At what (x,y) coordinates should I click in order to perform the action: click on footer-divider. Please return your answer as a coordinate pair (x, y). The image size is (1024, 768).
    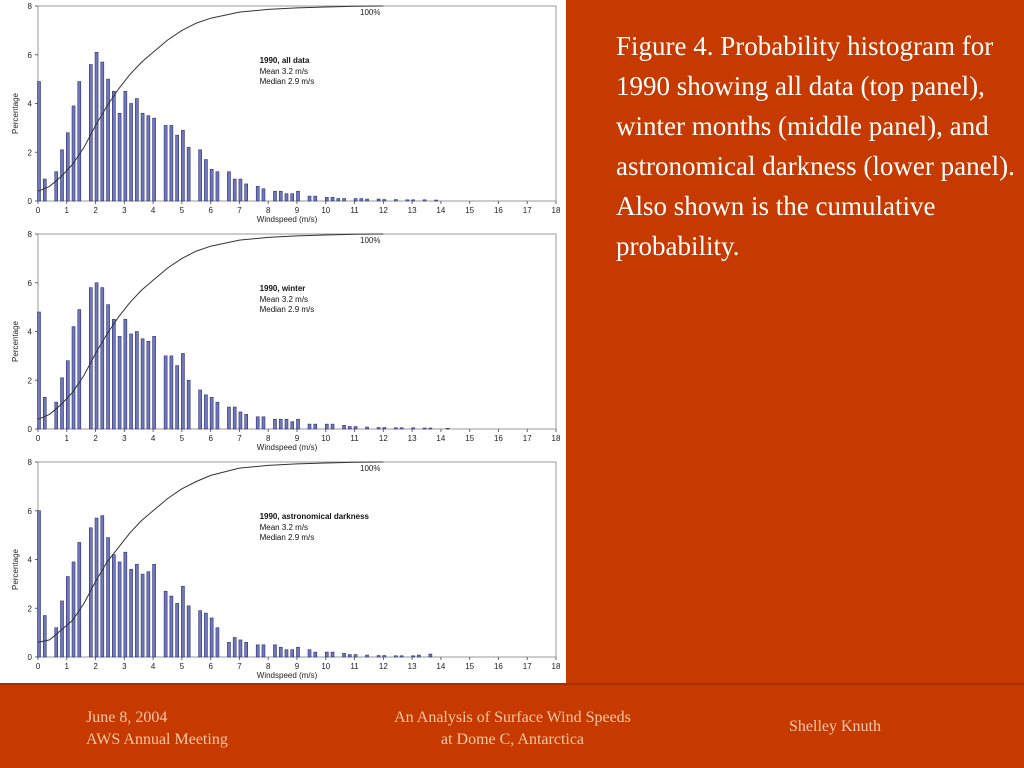
    Looking at the image, I should click on (512, 684).